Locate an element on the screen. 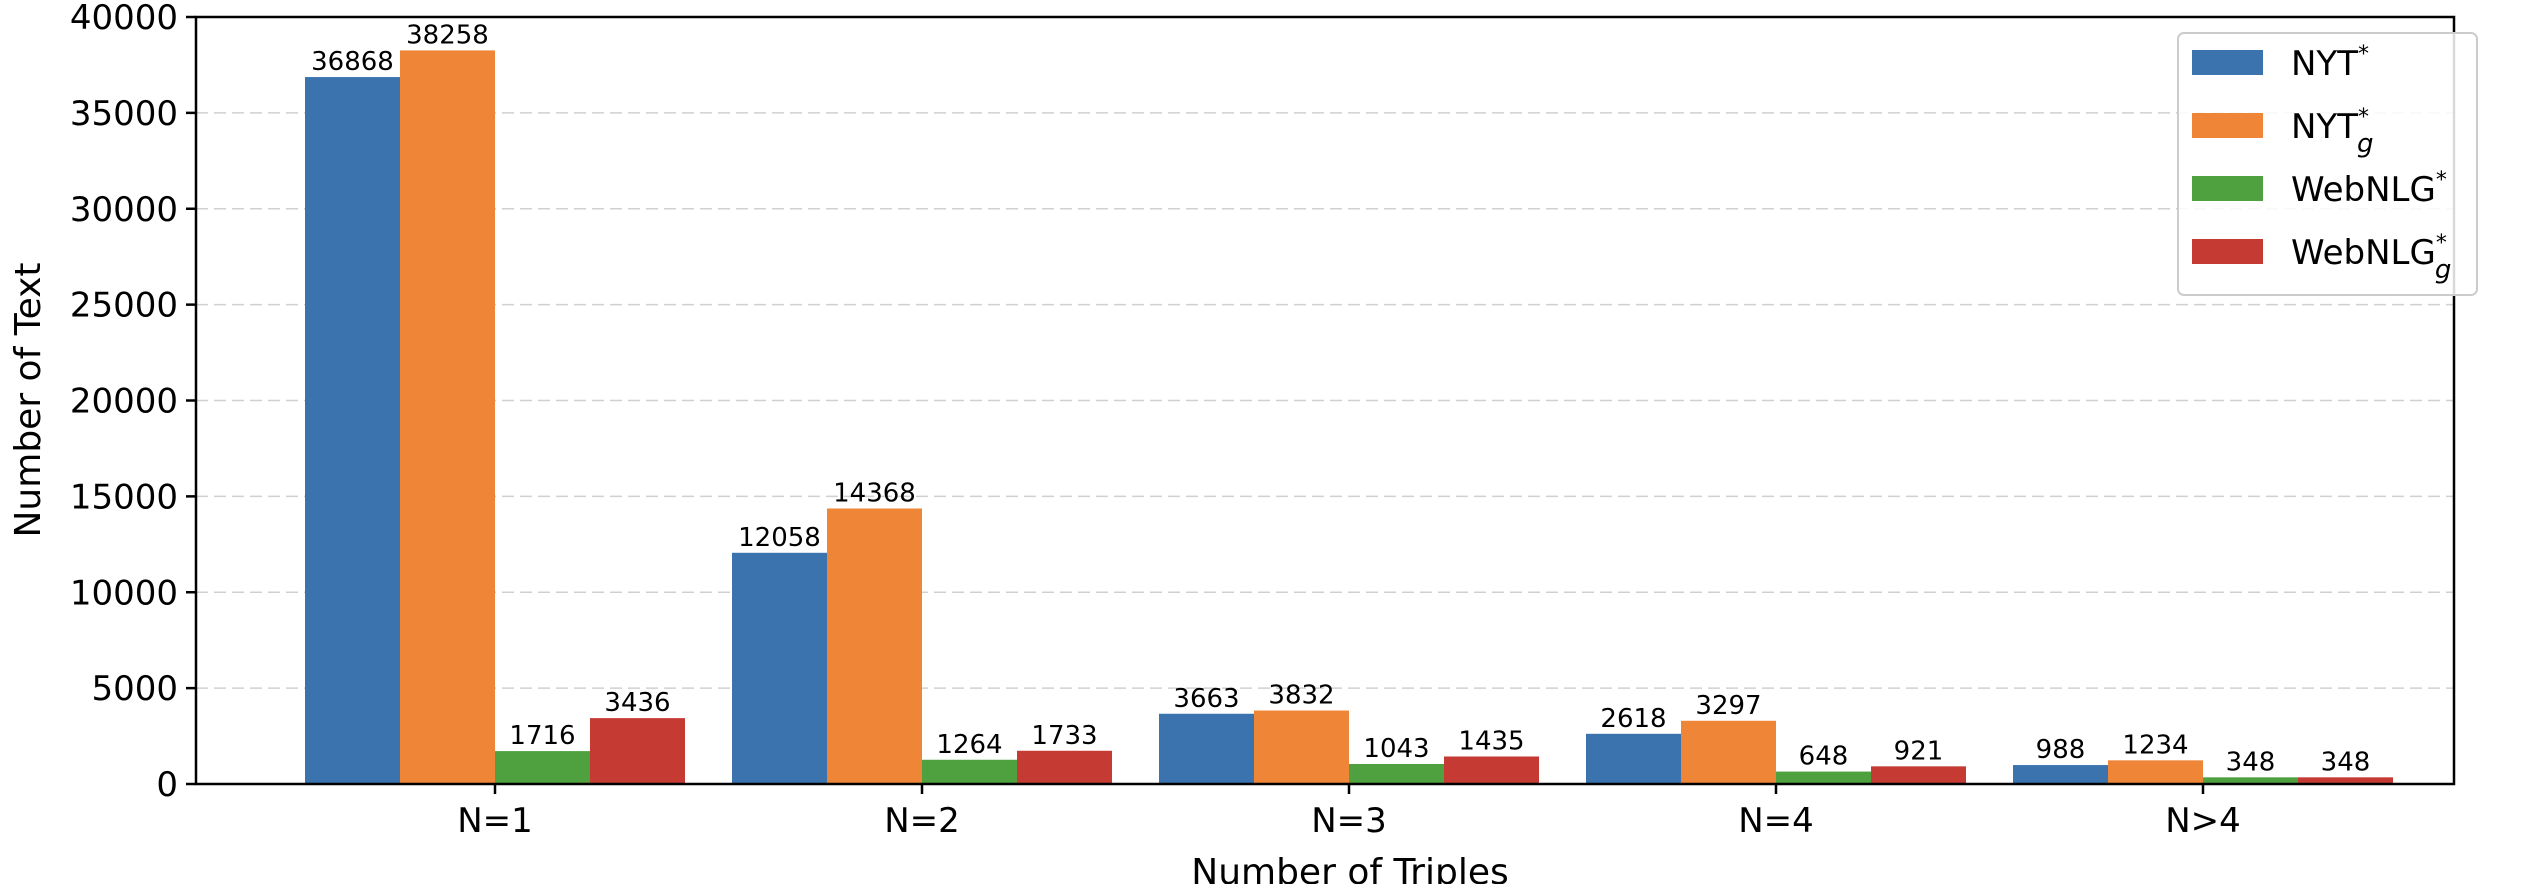  data-label: 1733 is located at coordinates (1064, 736).